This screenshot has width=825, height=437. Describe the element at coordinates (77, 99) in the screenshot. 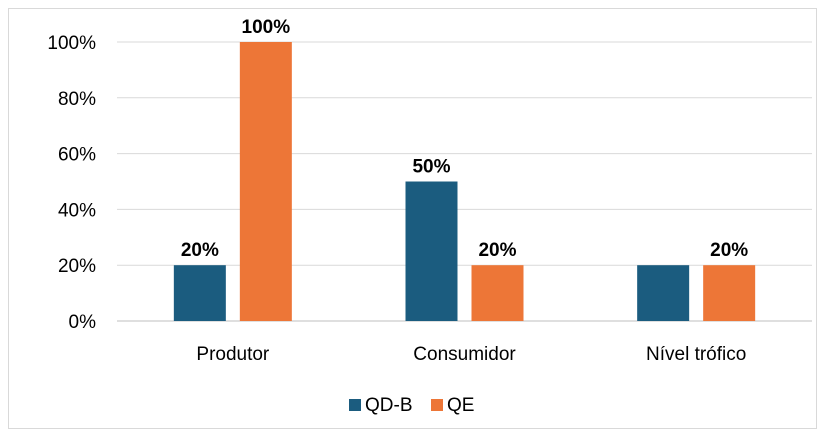

I see `y-tick-label: 80%` at that location.